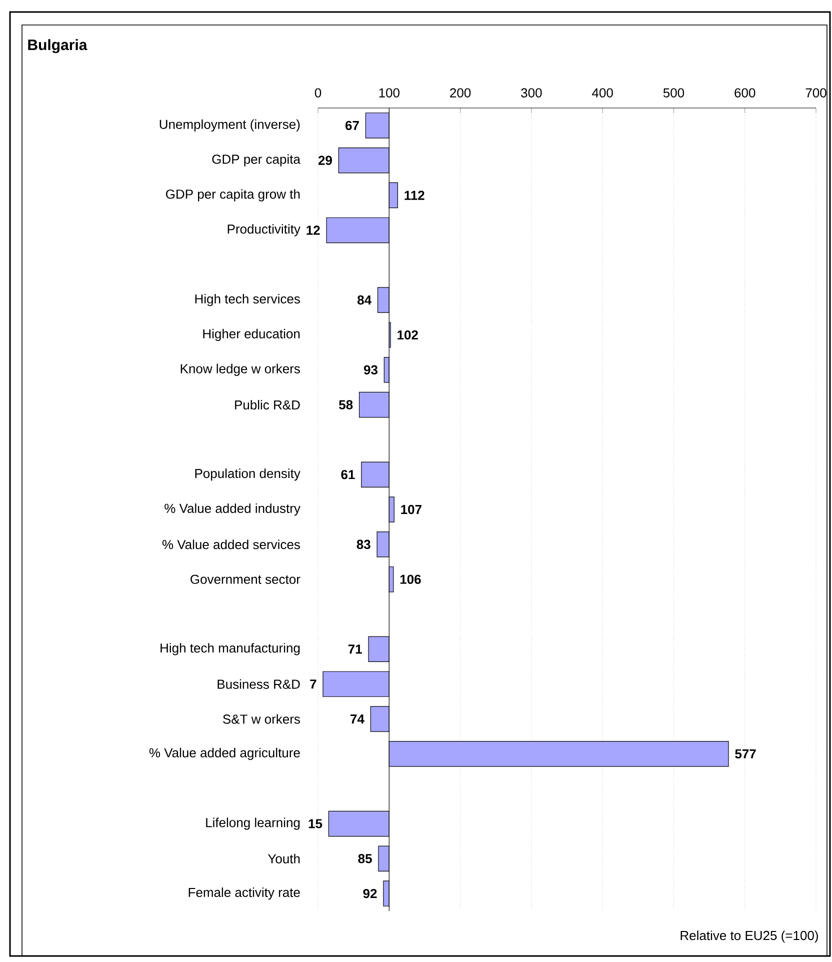 This screenshot has height=962, width=832. Describe the element at coordinates (261, 719) in the screenshot. I see `y-tick-label: S&T w orkers` at that location.